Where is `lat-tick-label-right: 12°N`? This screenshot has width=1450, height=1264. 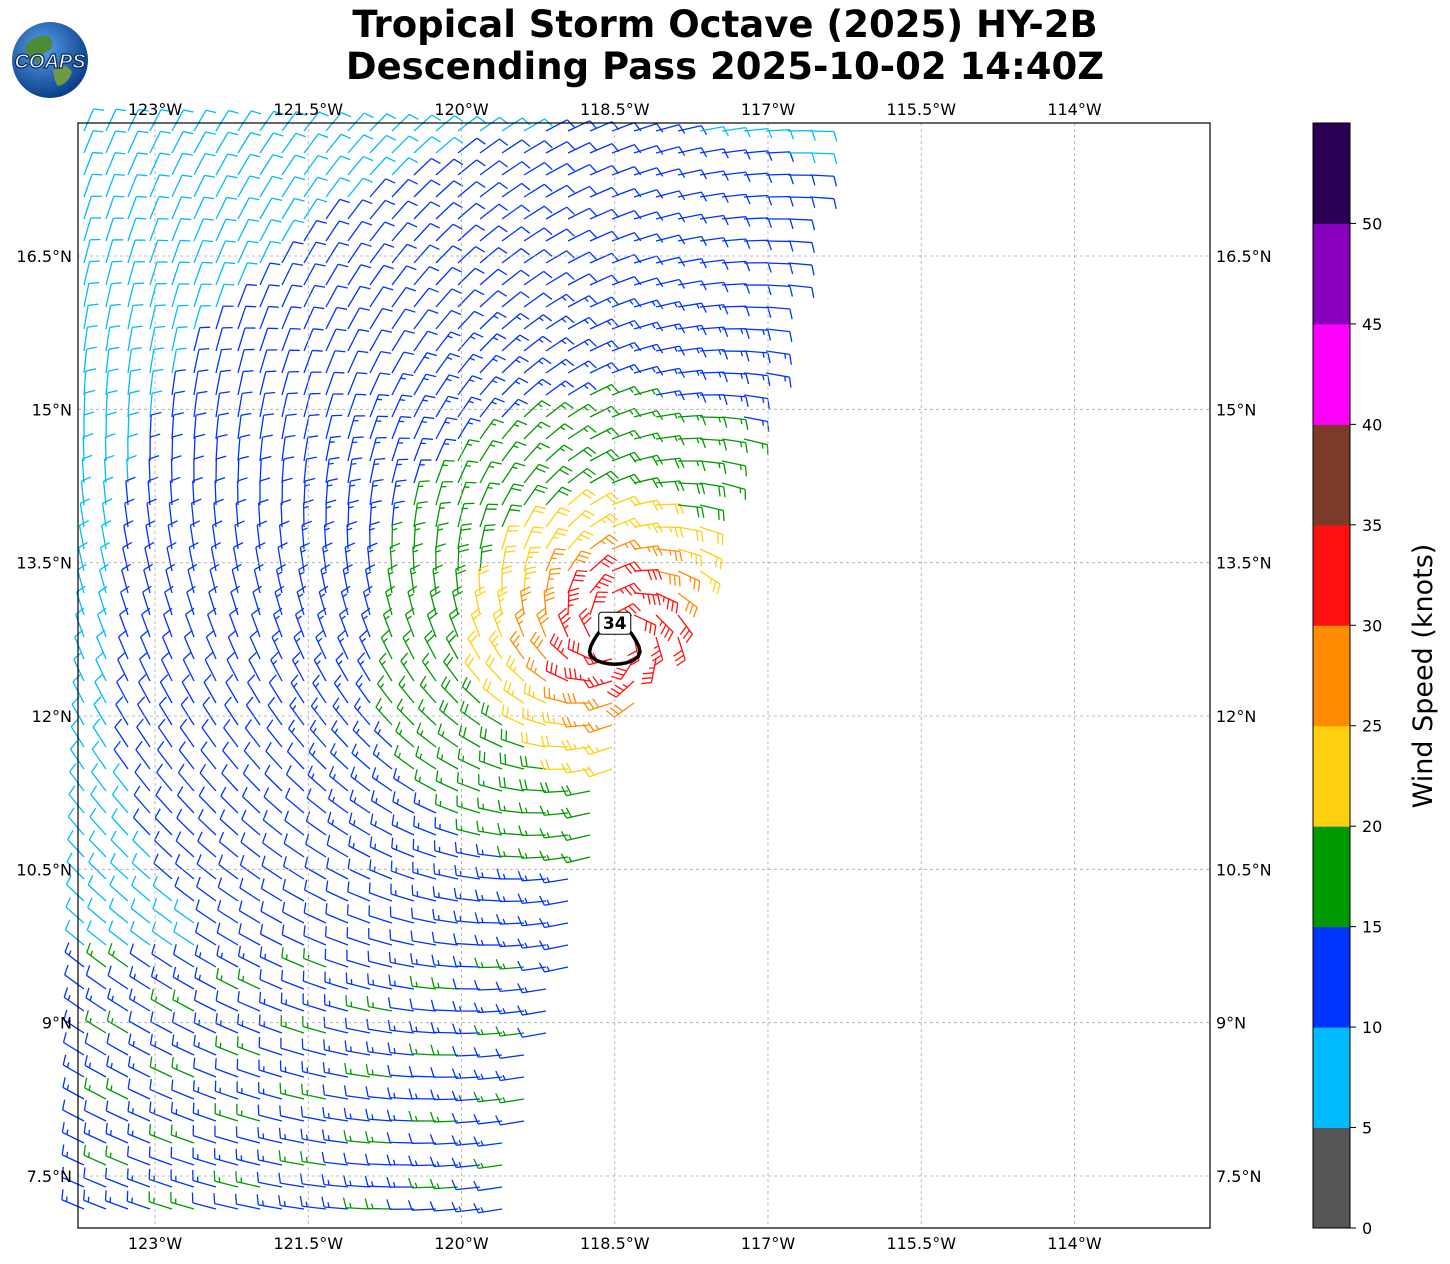 lat-tick-label-right: 12°N is located at coordinates (1236, 716).